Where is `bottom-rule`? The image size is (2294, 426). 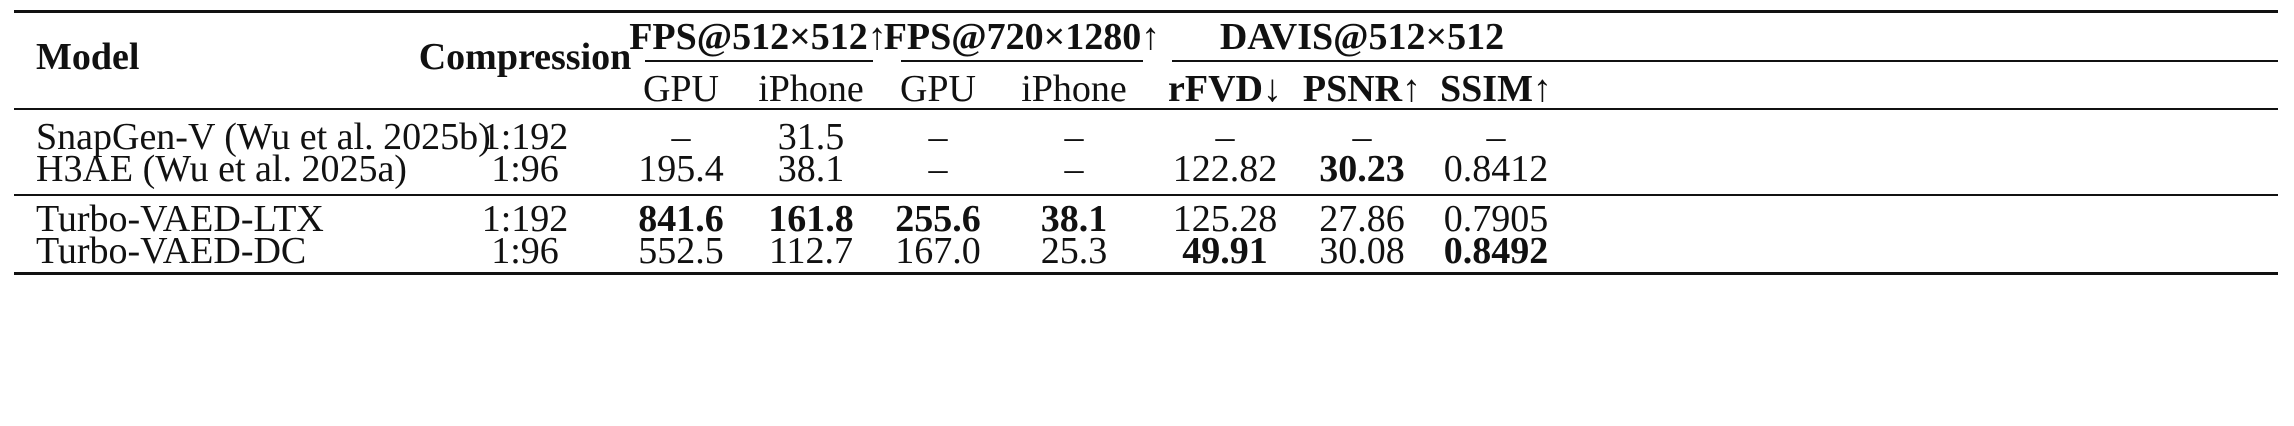
bottom-rule is located at coordinates (1146, 273).